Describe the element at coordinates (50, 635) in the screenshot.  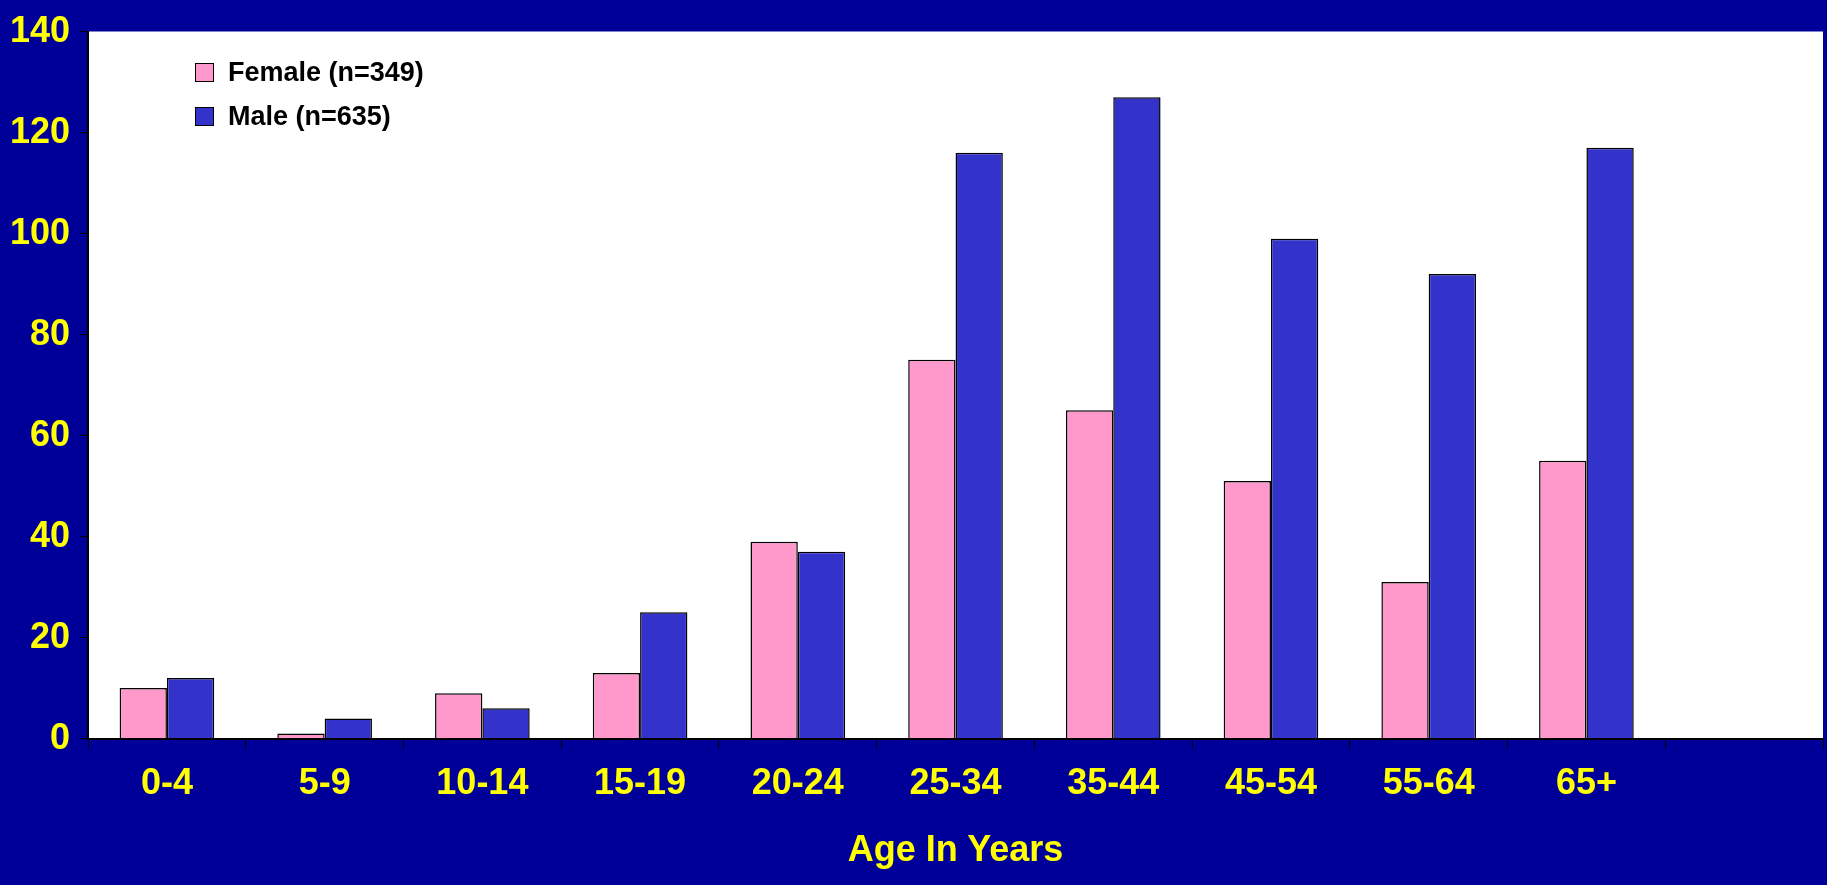
I see `y-tick-label: 20` at that location.